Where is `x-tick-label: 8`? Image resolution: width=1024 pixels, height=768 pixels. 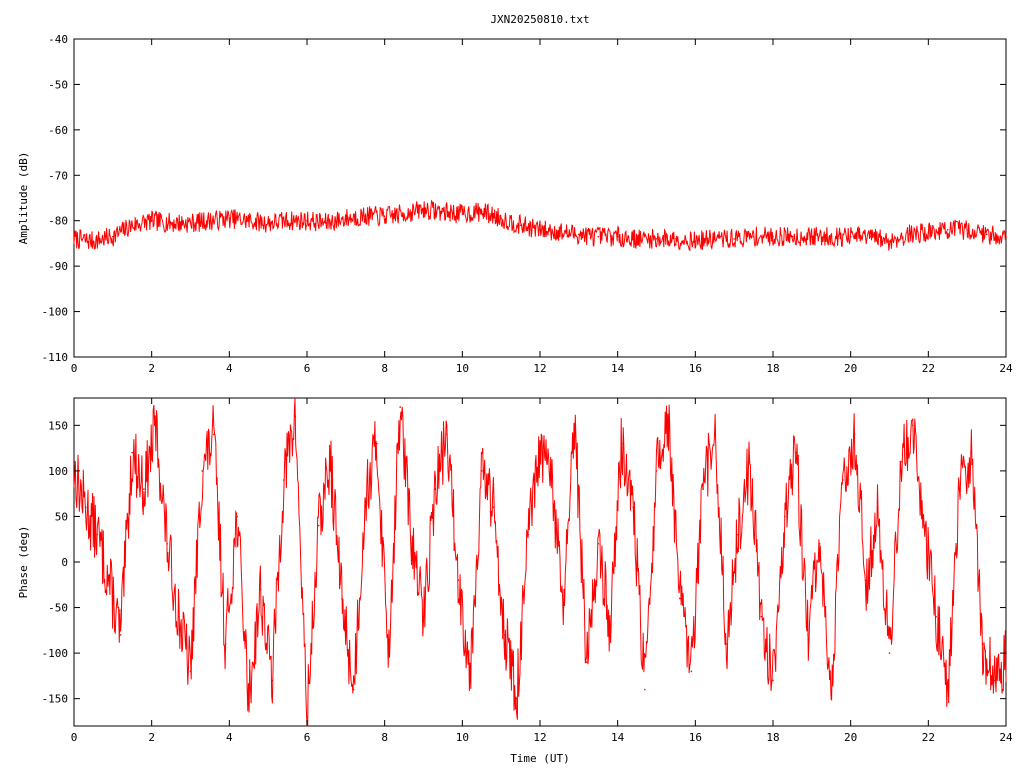 x-tick-label: 8 is located at coordinates (384, 368).